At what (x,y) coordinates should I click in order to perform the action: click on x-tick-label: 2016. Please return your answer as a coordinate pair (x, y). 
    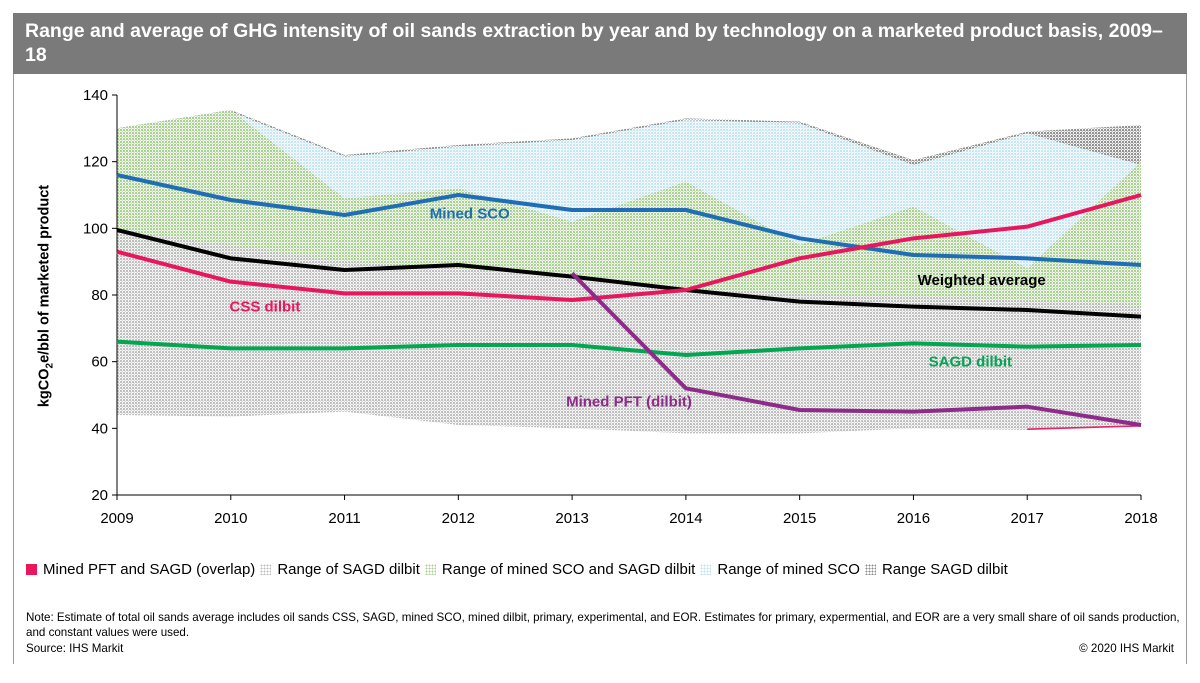
    Looking at the image, I should click on (913, 518).